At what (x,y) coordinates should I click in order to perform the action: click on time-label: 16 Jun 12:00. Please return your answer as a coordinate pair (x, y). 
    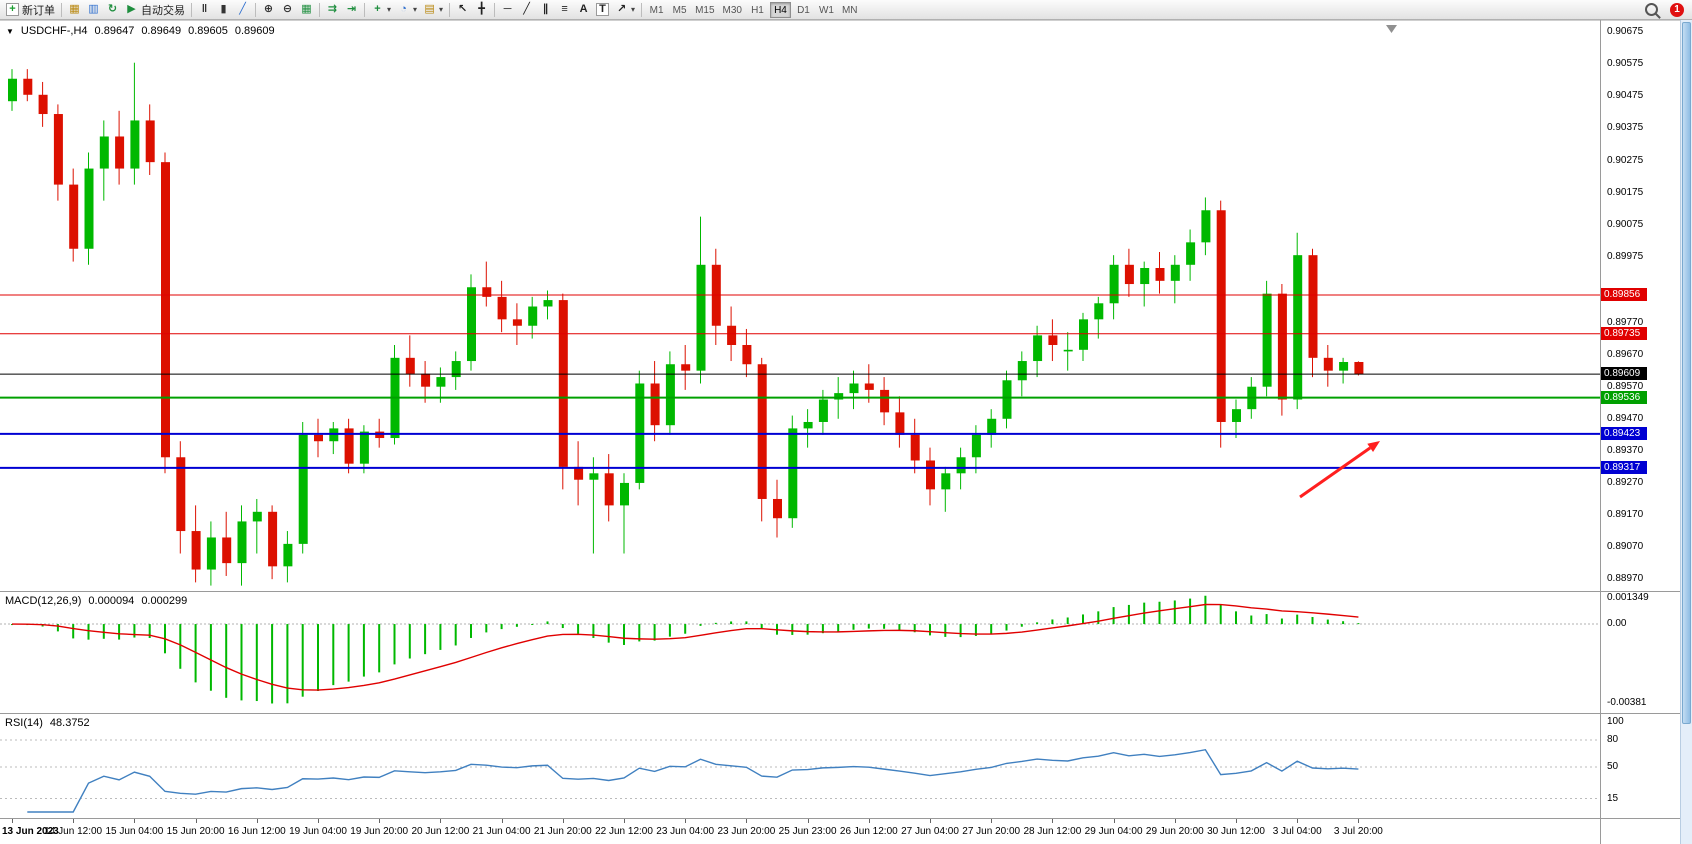
    Looking at the image, I should click on (256, 831).